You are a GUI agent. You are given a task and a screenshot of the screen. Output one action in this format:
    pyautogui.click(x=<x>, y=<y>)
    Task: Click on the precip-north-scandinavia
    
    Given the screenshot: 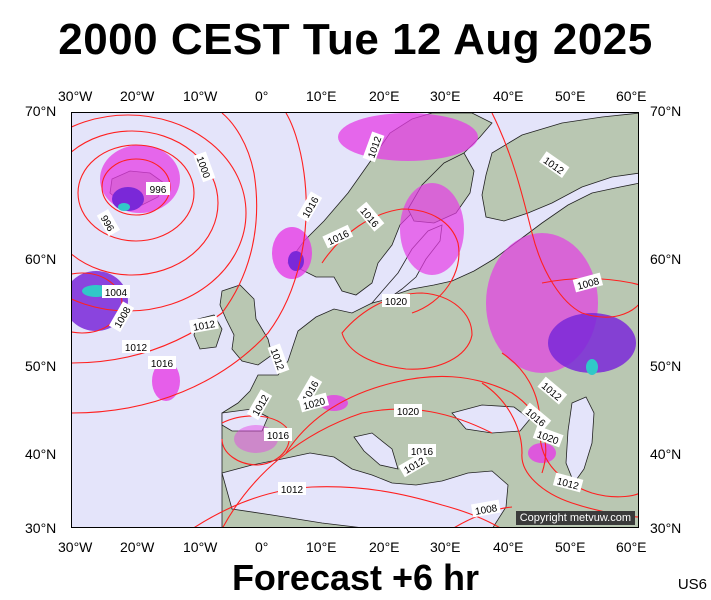 What is the action you would take?
    pyautogui.click(x=408, y=137)
    